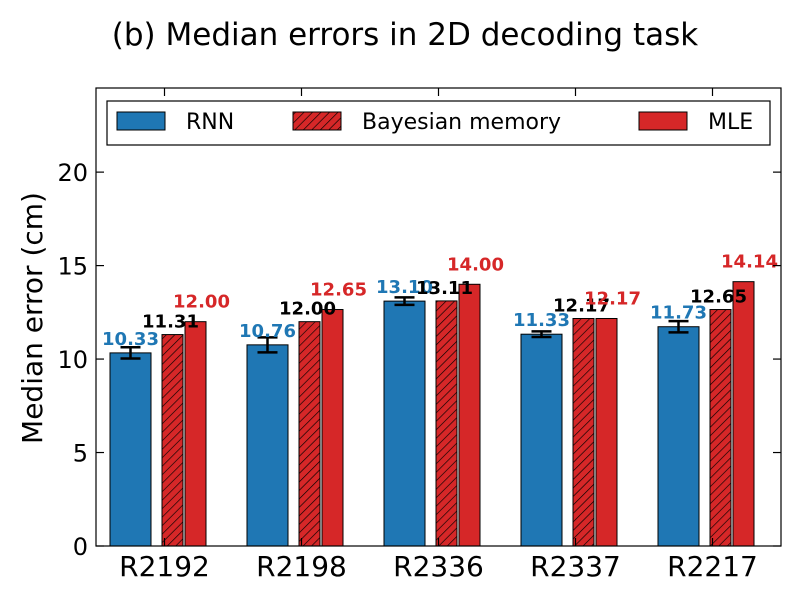  Describe the element at coordinates (301, 566) in the screenshot. I see `x-tick-label-r2198: R2198` at that location.